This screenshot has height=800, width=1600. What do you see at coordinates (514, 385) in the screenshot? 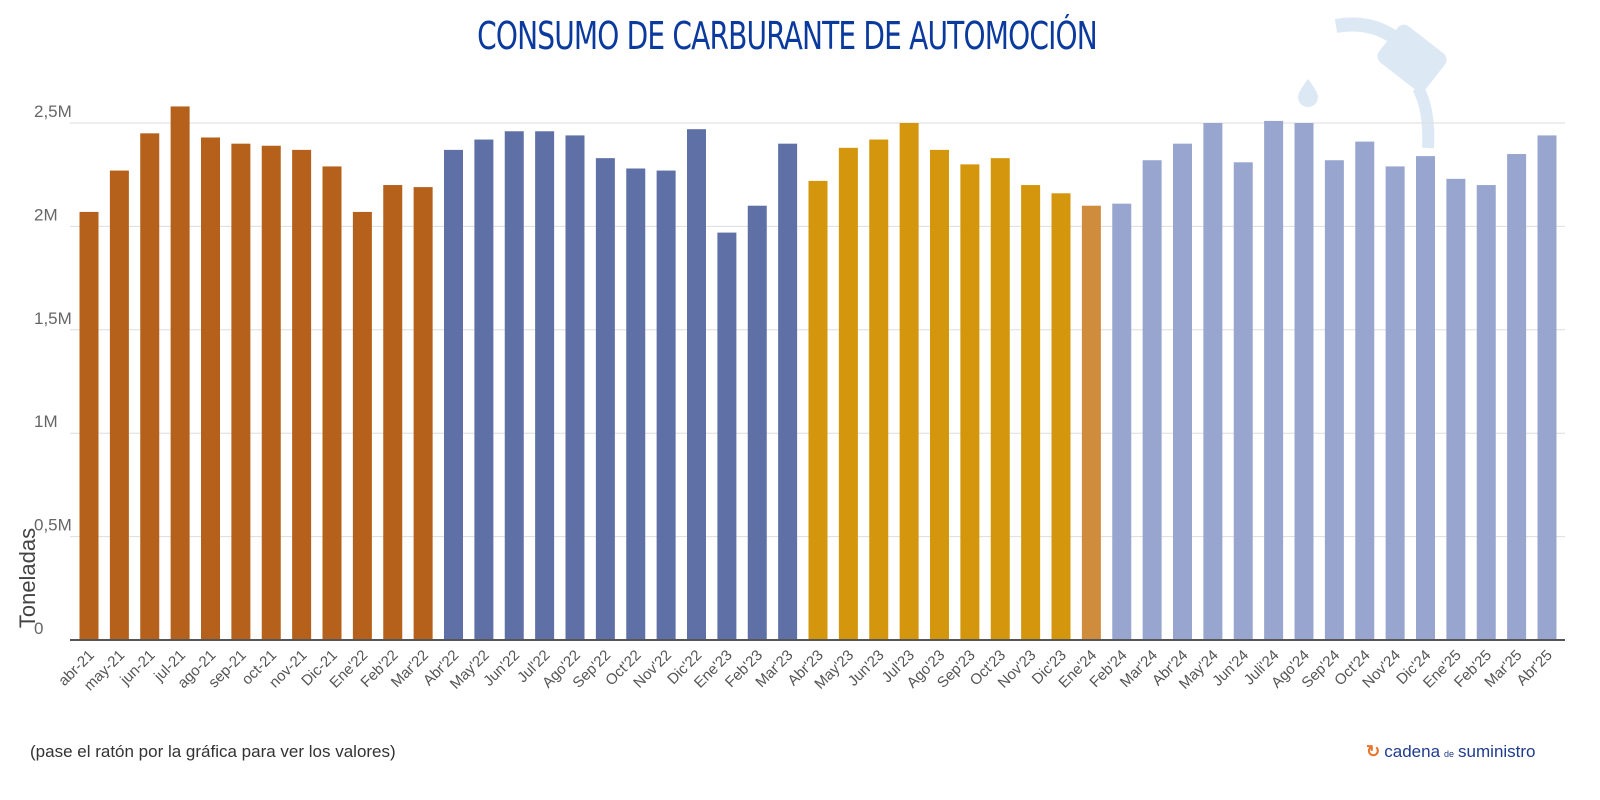
I see `bar-Jun'22` at bounding box center [514, 385].